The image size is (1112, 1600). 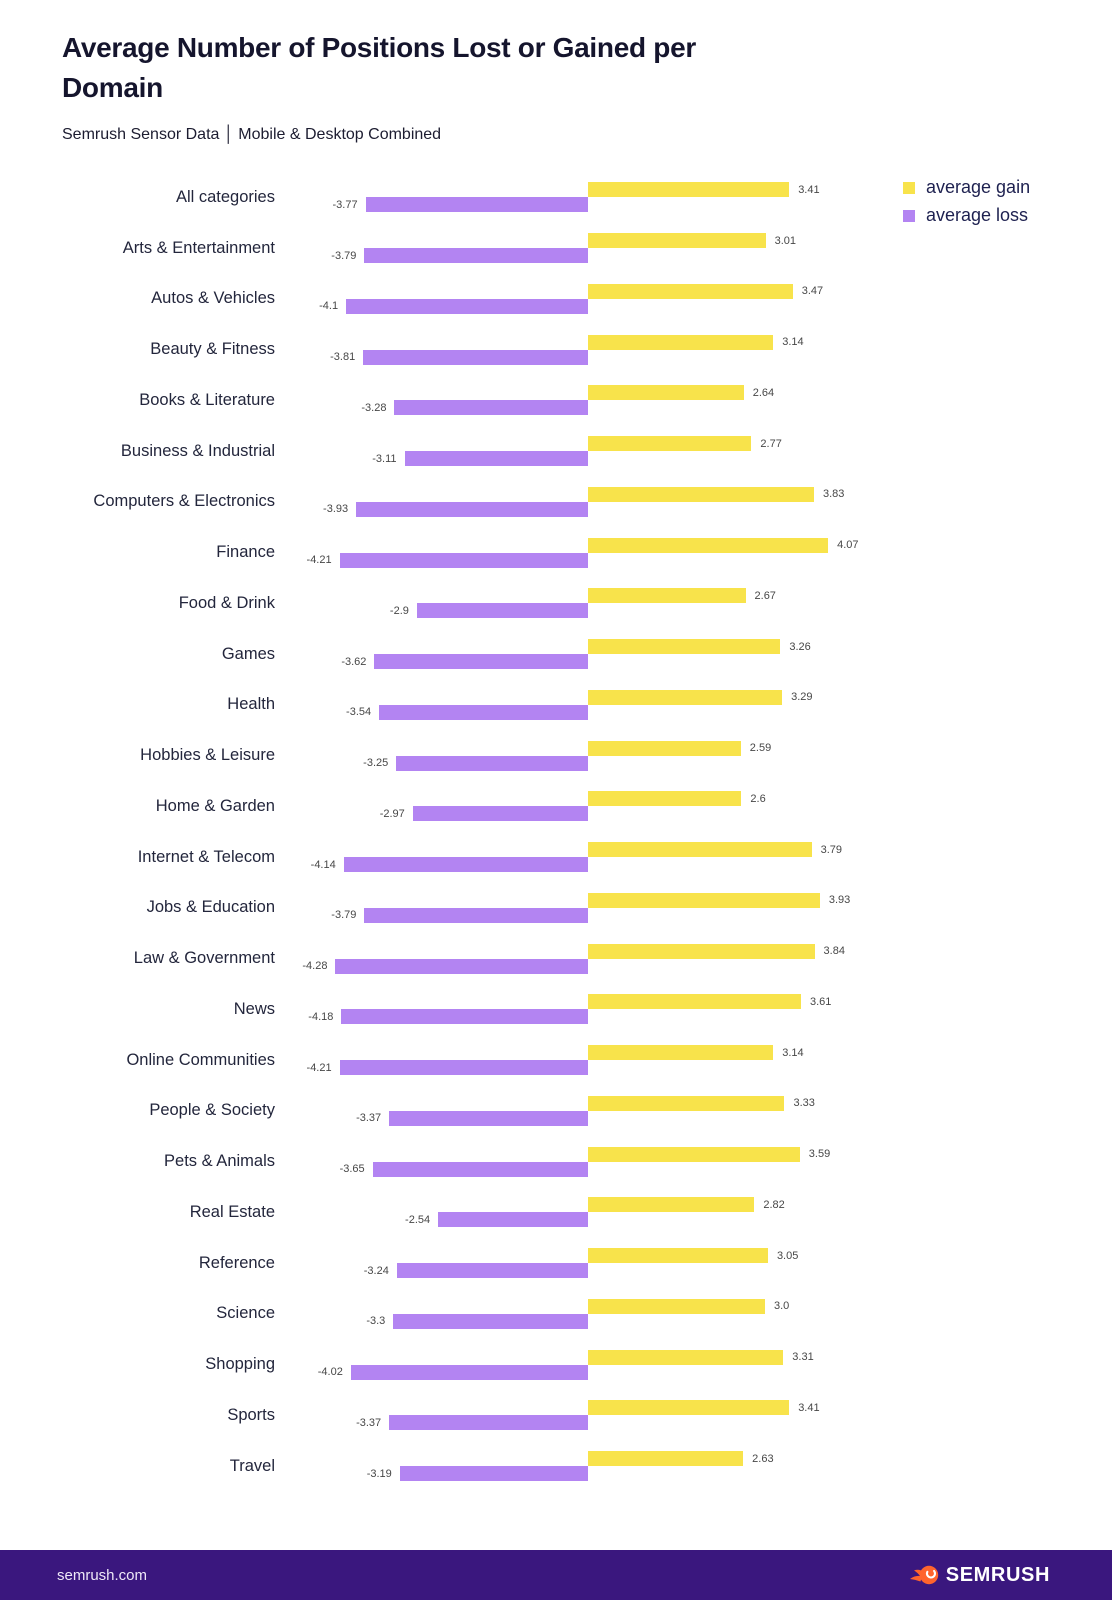 I want to click on gain-bar: 3.93, so click(x=719, y=900).